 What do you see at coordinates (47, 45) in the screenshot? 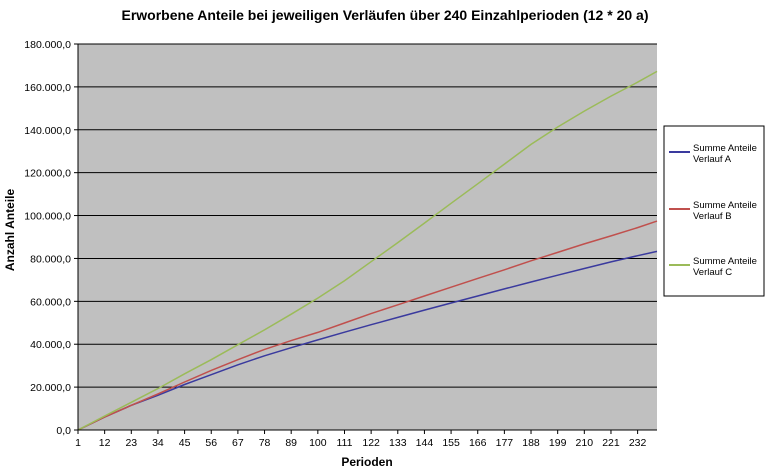
I see `y-tick-label: 180.000,0` at bounding box center [47, 45].